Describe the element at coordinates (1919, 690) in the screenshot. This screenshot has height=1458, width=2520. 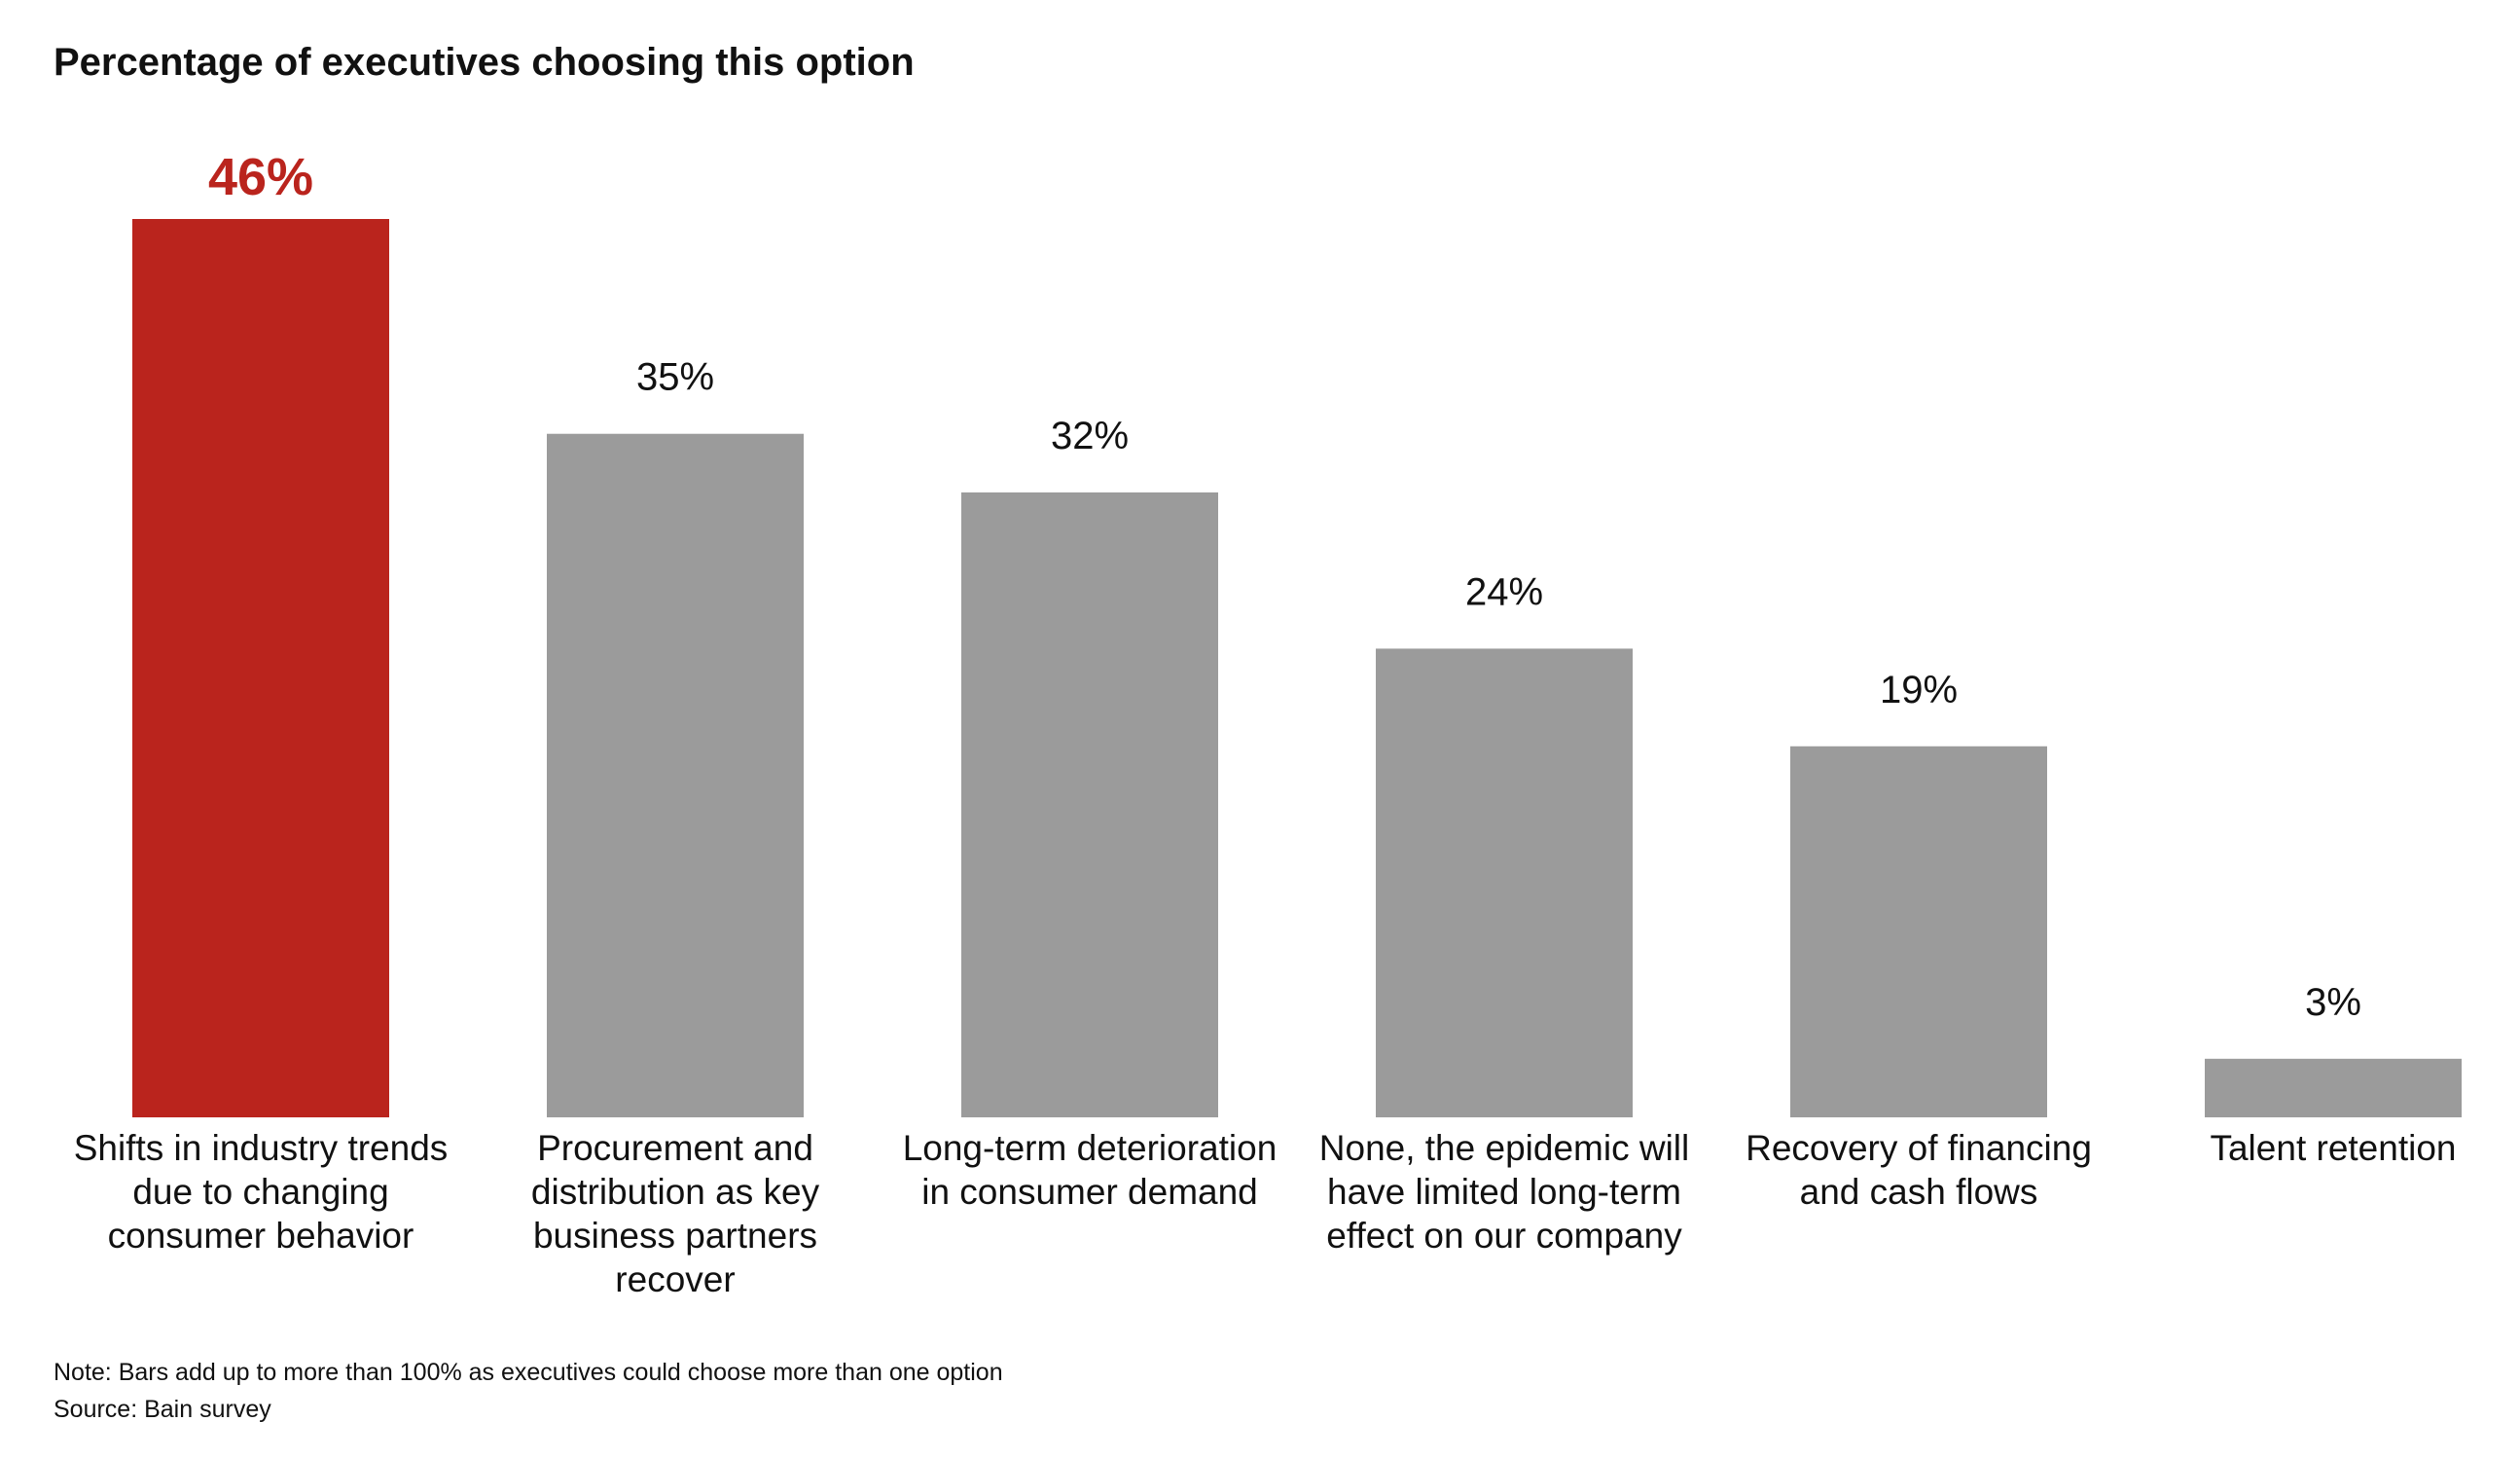
I see `value-label-5: 19%` at that location.